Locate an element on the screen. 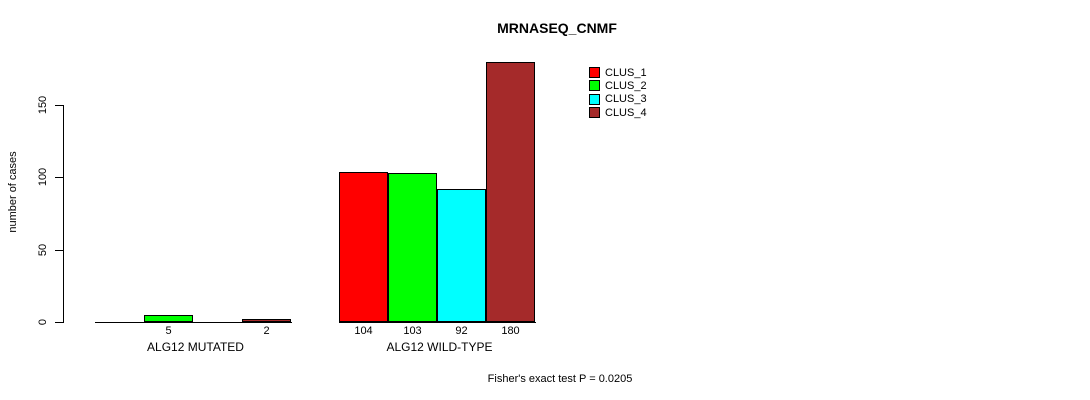 The image size is (1090, 400). y-axis-label: number of cases is located at coordinates (13, 192).